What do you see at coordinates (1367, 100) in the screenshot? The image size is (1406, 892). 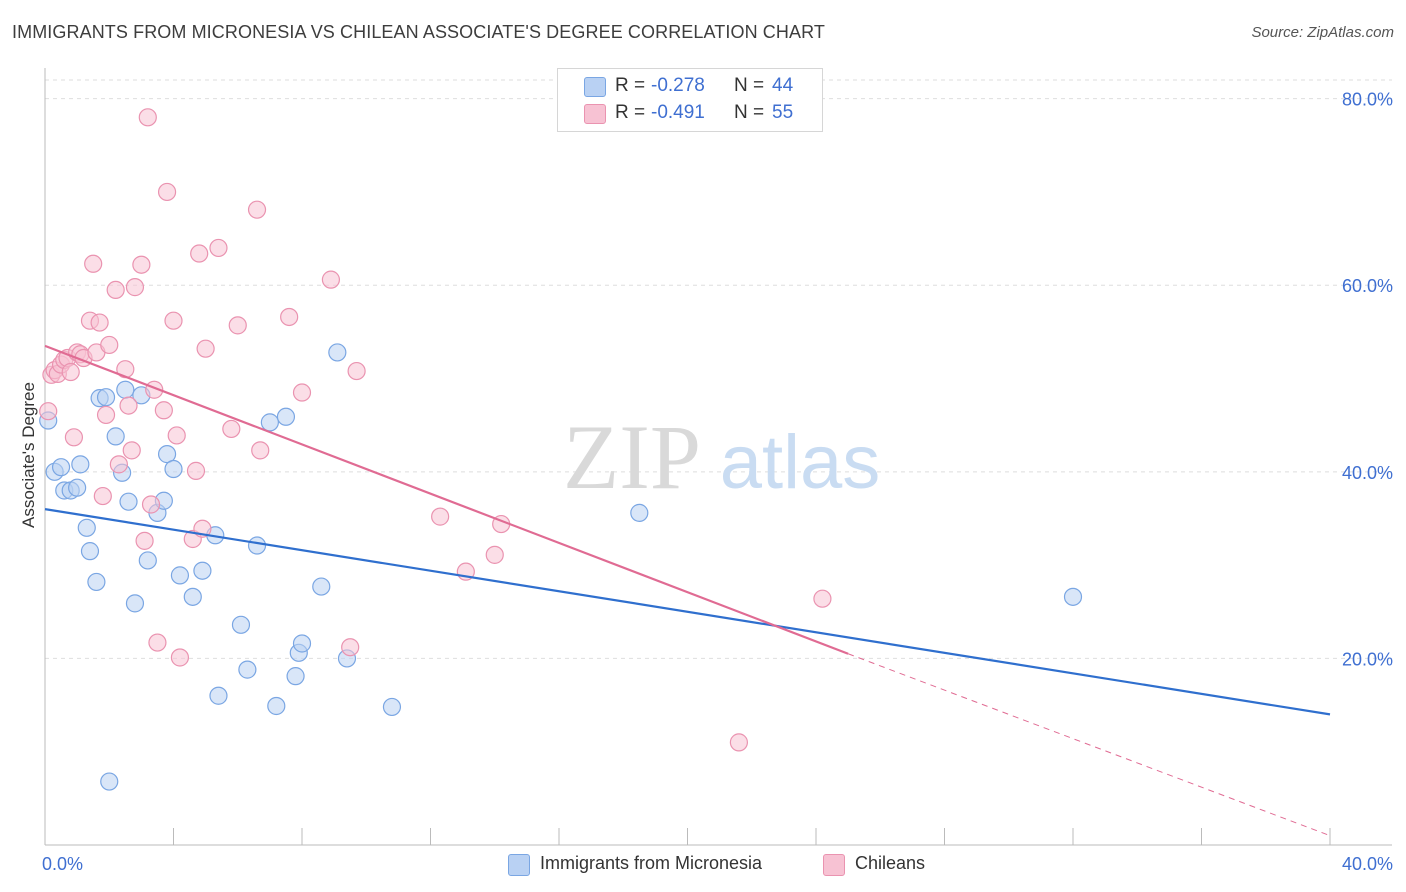 I see `y-tick-label: 80.0%` at bounding box center [1367, 100].